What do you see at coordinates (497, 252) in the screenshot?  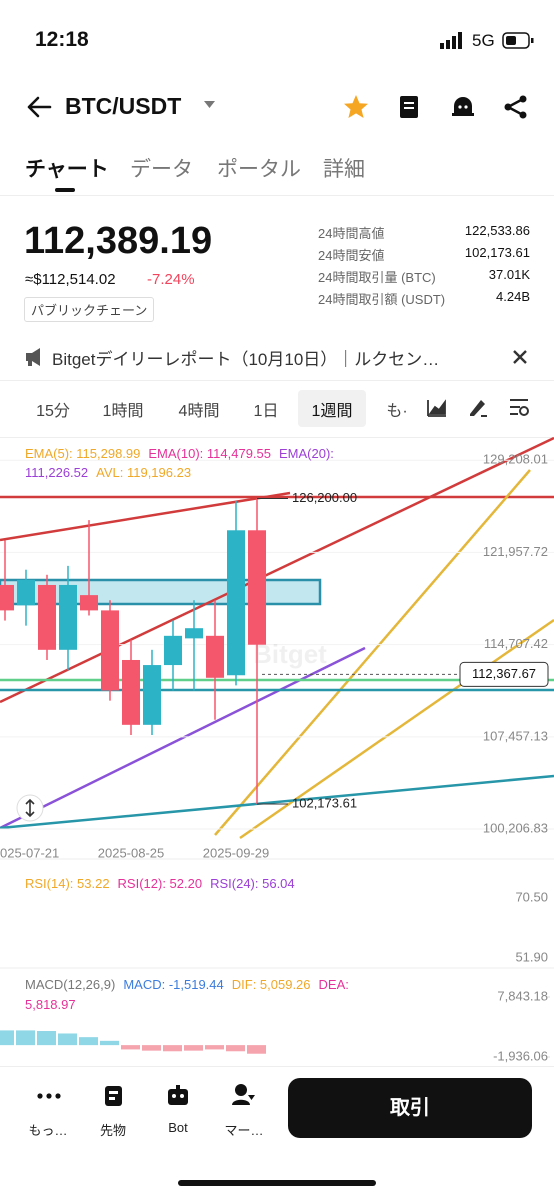 I see `stat-value: 102,173.61` at bounding box center [497, 252].